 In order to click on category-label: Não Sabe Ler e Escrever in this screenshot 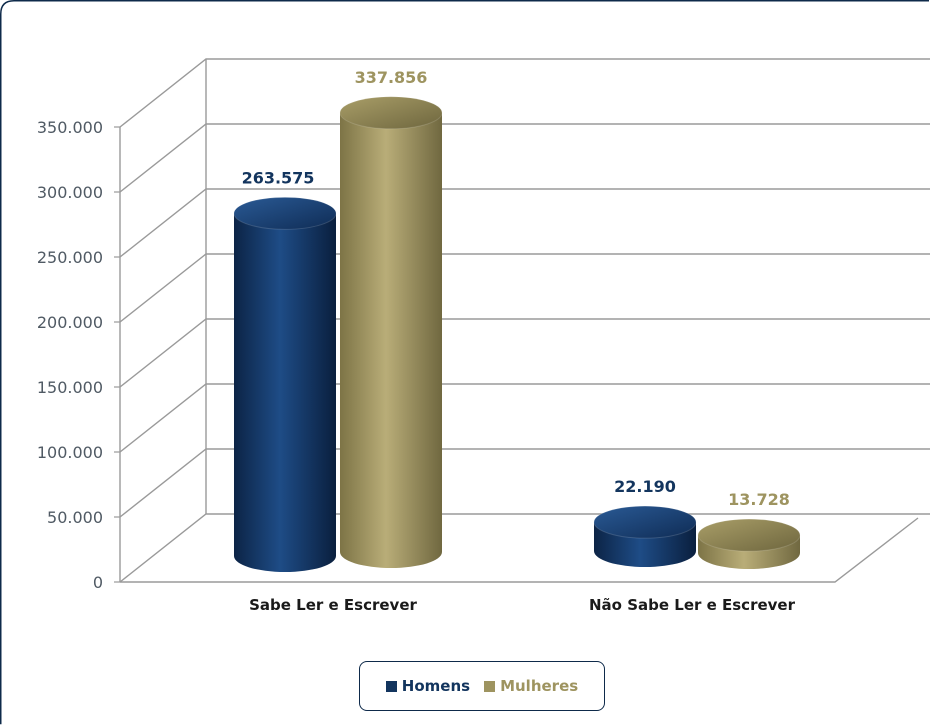, I will do `click(692, 605)`.